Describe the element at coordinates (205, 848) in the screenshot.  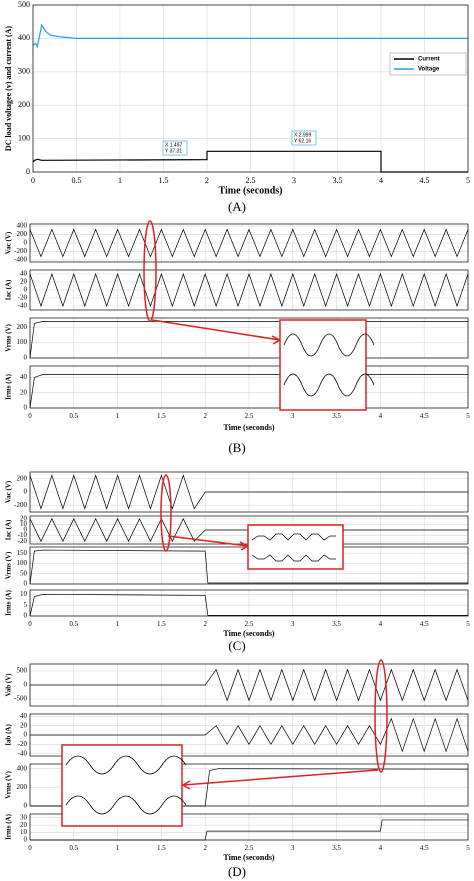
I see `x-tick-label: 2` at that location.